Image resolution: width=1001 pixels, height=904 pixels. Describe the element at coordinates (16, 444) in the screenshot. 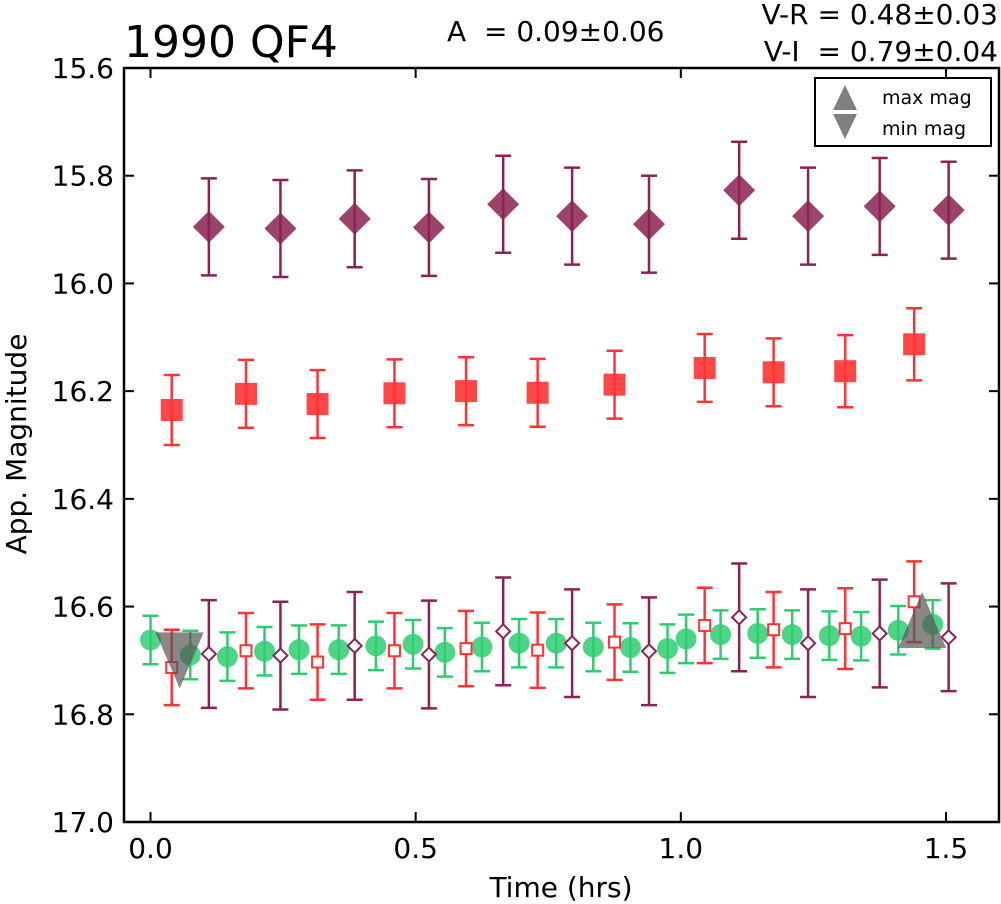

I see `y-axis-label: App. Magnitude` at that location.